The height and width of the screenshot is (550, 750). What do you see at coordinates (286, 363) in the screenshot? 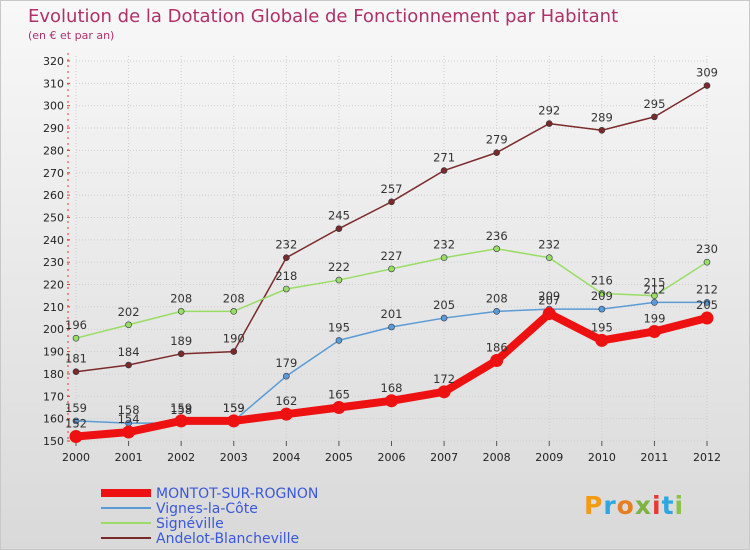
I see `data-label: 179` at bounding box center [286, 363].